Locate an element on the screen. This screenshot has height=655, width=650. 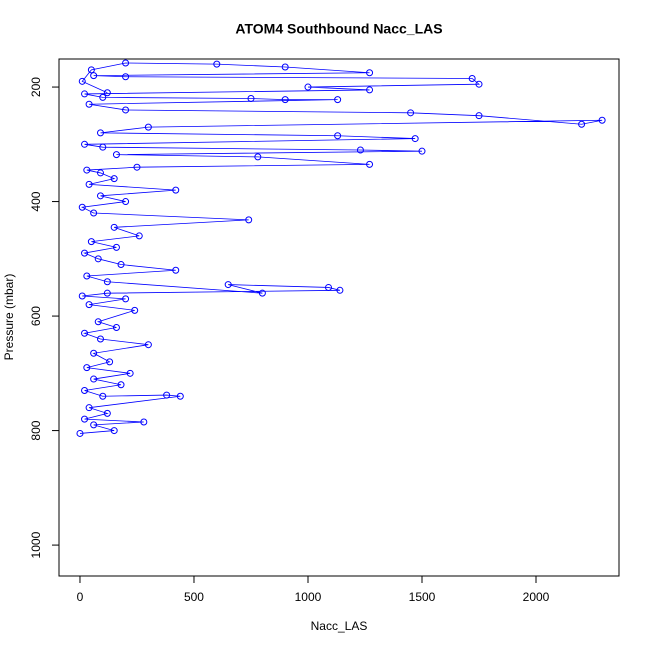
x-tick-label: 1000 is located at coordinates (308, 597).